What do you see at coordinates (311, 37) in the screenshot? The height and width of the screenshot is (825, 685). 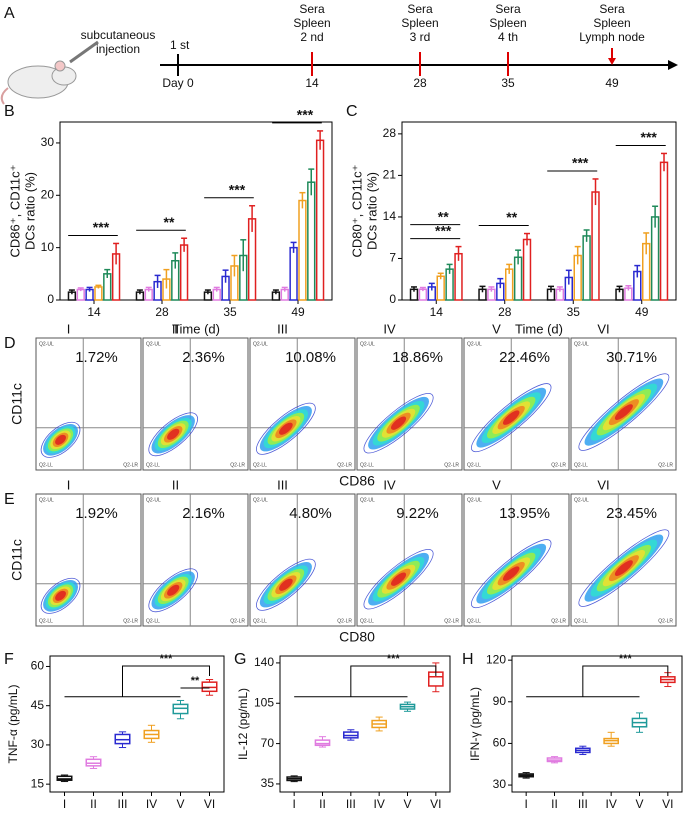 I see `event-label: 2 nd` at bounding box center [311, 37].